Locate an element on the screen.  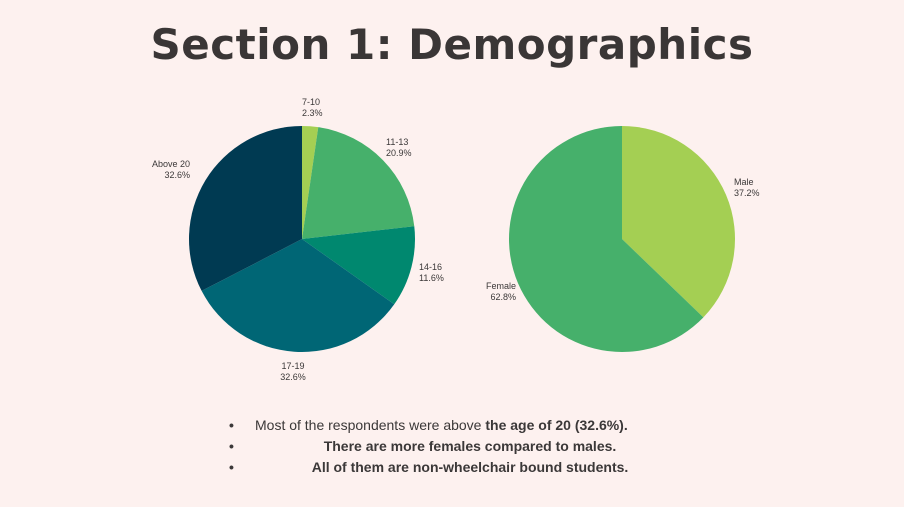
slice-label: Female is located at coordinates (501, 286).